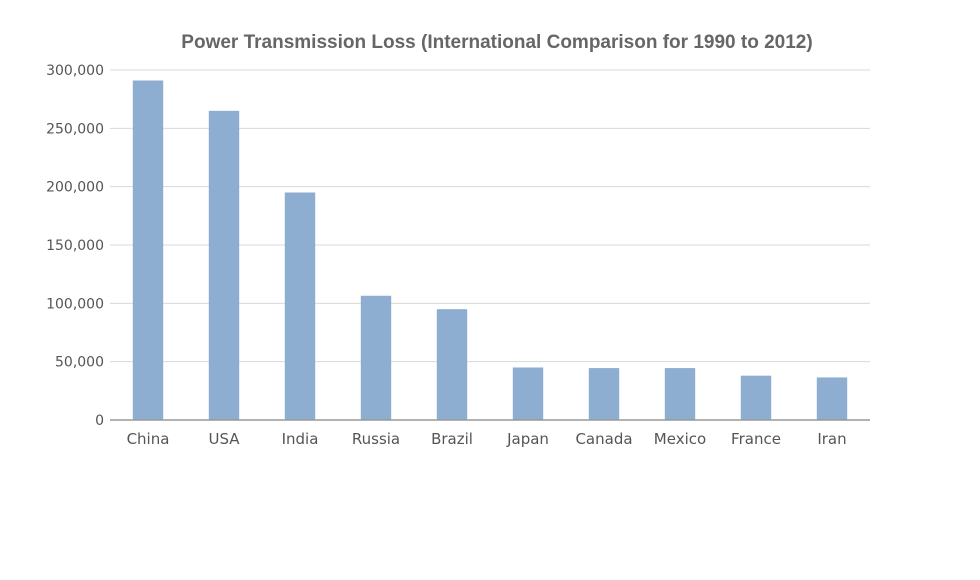  Describe the element at coordinates (756, 397) in the screenshot. I see `bar-france` at that location.